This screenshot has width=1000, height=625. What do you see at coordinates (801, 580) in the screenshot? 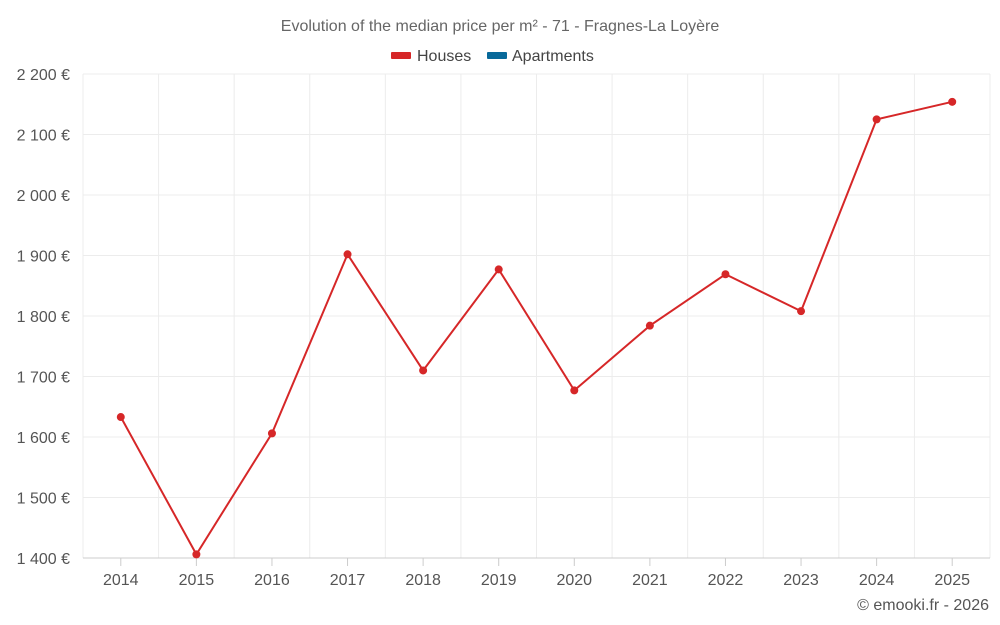
I see `x-tick-label: 2023` at bounding box center [801, 580].